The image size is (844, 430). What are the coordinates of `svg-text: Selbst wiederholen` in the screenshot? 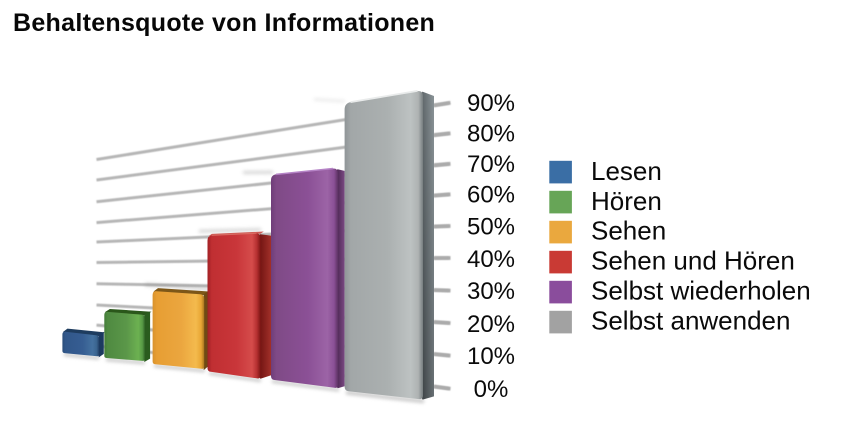 It's located at (701, 291).